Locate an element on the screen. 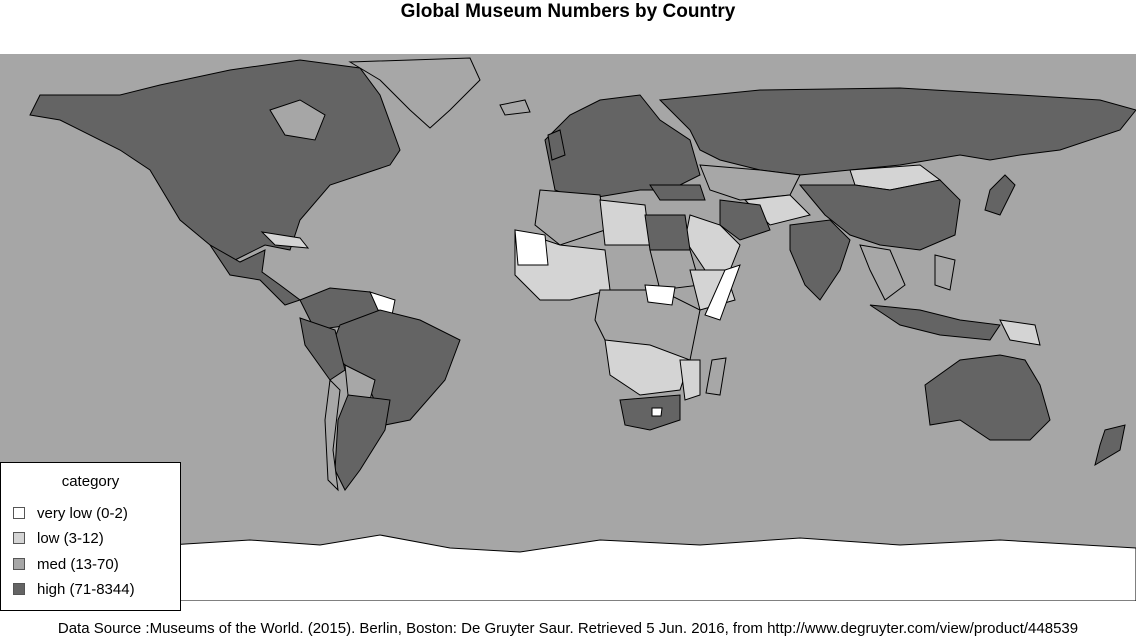 The height and width of the screenshot is (638, 1136). country-argentina is located at coordinates (362, 442).